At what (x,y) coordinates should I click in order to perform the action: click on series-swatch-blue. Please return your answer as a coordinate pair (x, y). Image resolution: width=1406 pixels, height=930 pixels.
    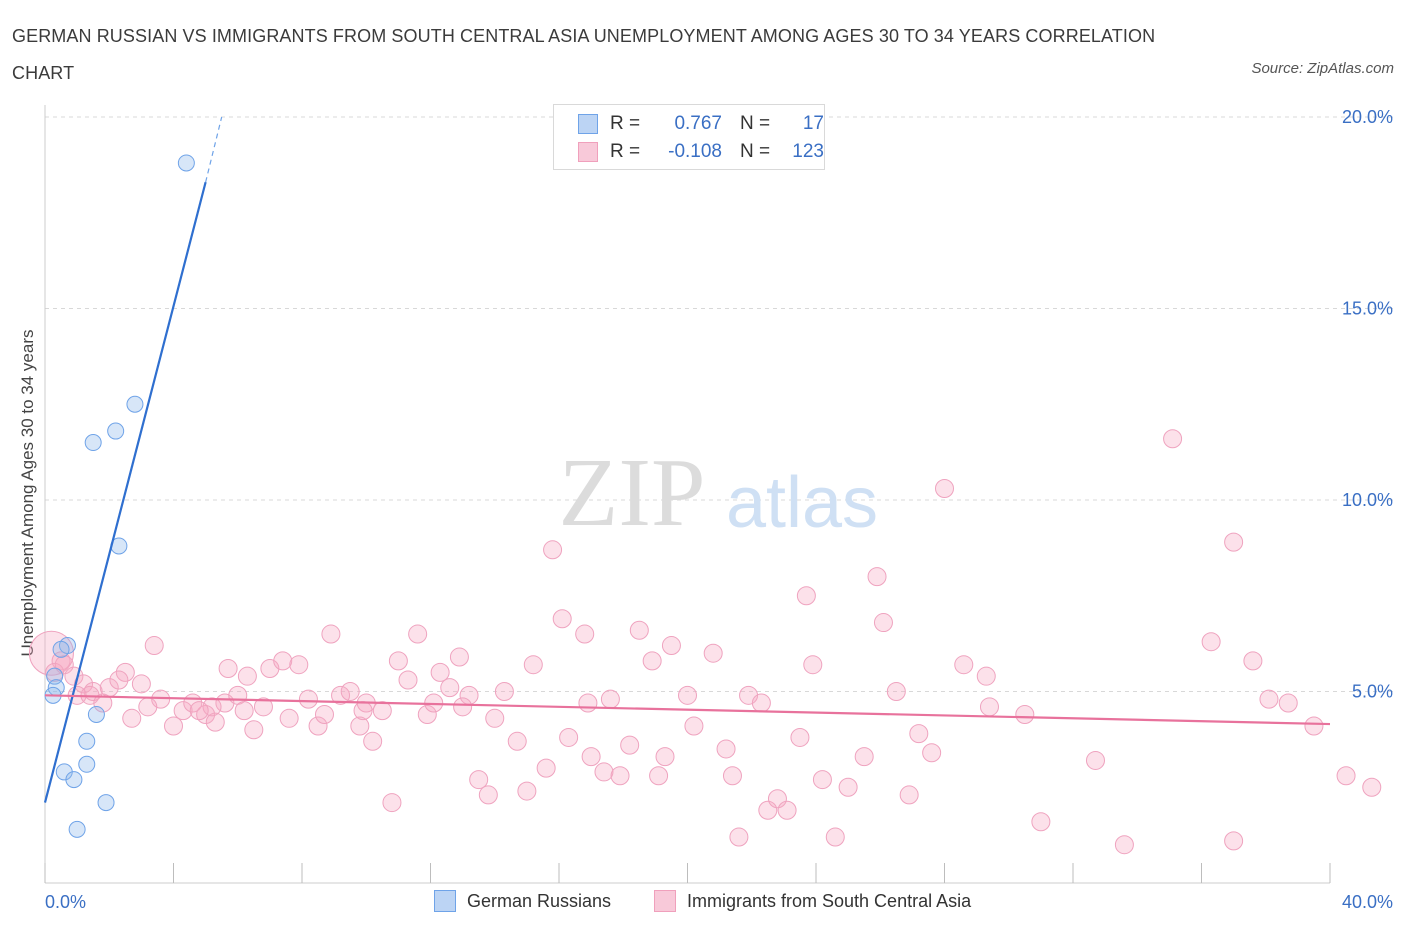
    Looking at the image, I should click on (445, 901).